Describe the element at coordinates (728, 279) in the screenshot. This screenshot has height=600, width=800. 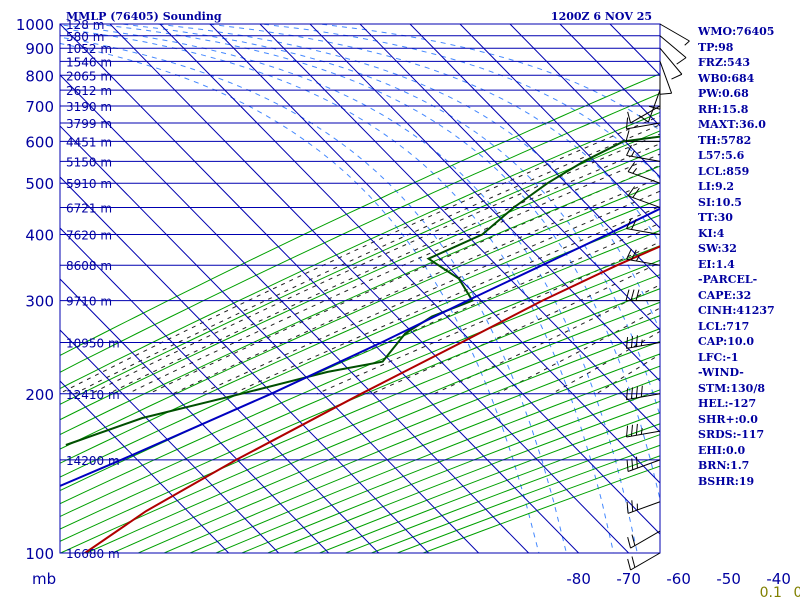
I see `index-item: -PARCEL-` at that location.